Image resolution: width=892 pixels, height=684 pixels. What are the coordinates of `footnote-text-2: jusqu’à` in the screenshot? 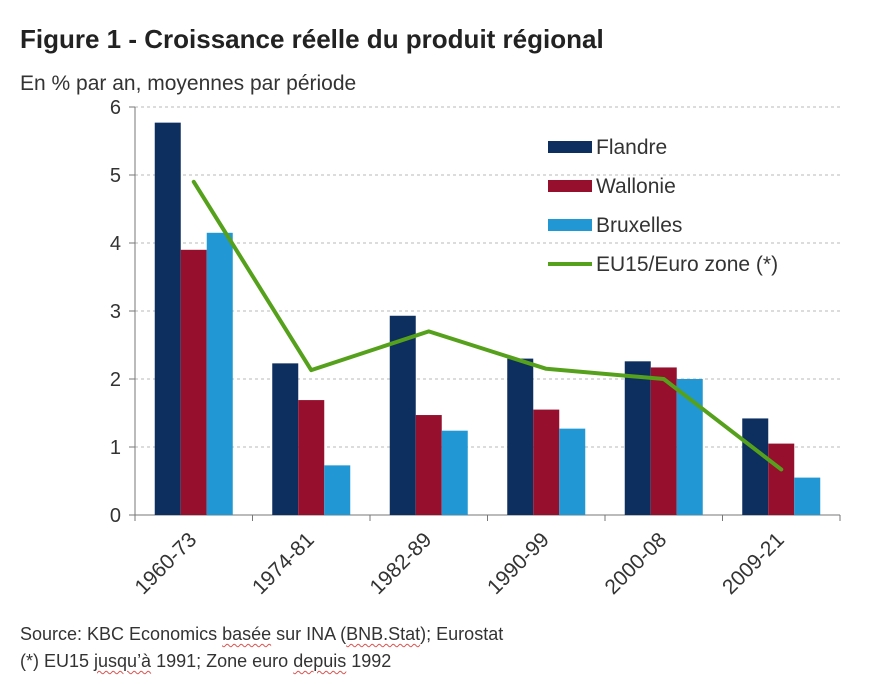 It's located at (123, 661).